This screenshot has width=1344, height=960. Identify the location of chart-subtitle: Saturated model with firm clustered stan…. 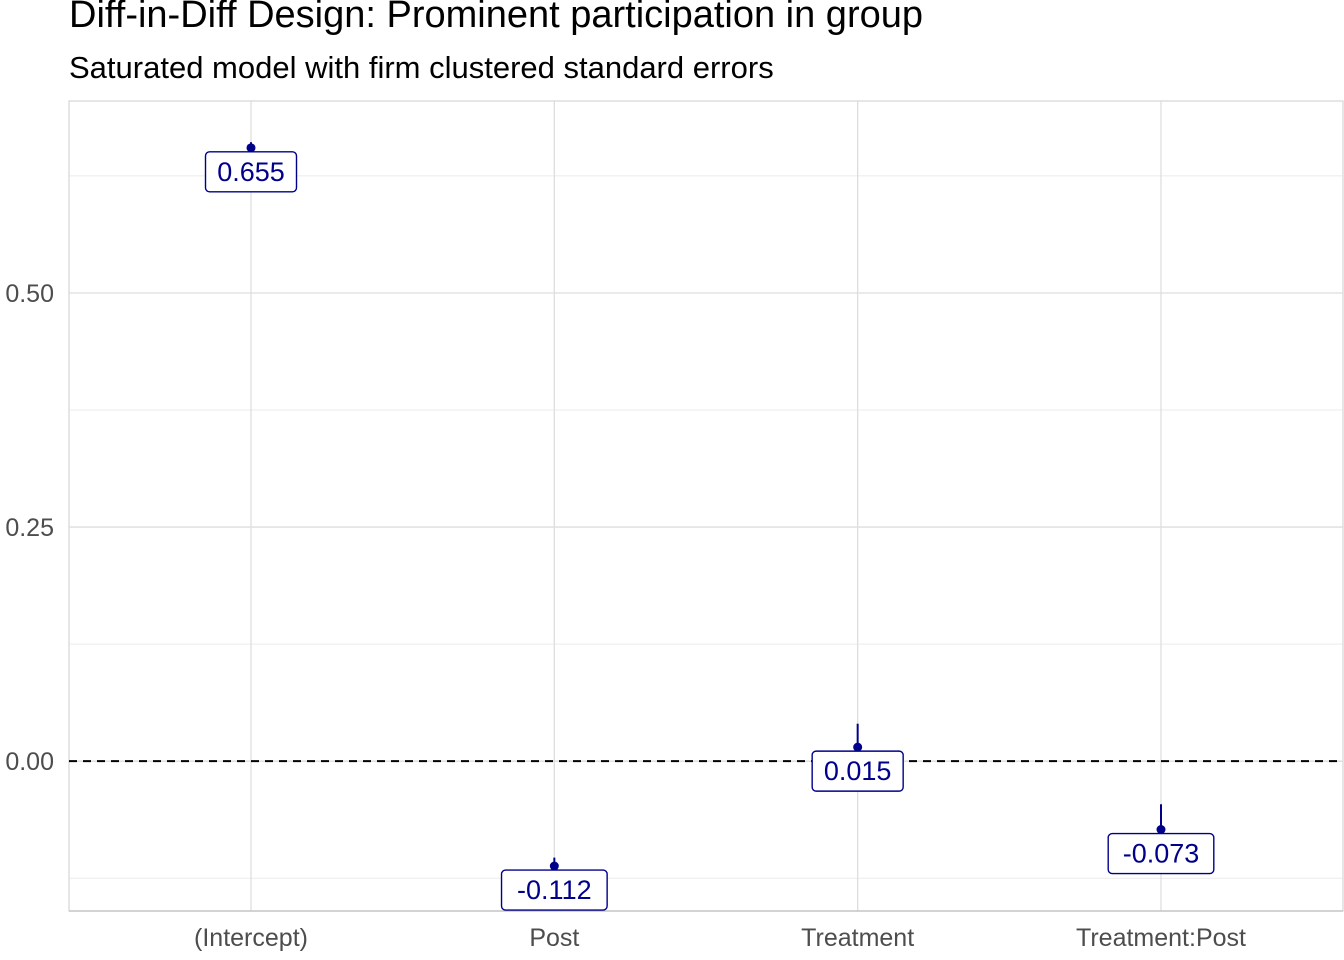
(421, 67).